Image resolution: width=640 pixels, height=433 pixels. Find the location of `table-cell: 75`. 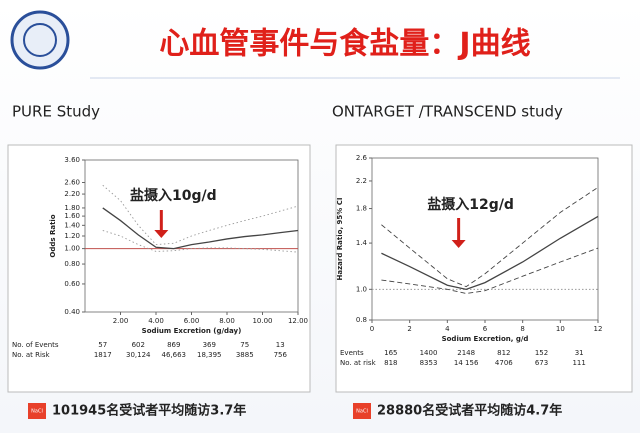

table-cell: 75 is located at coordinates (244, 345).